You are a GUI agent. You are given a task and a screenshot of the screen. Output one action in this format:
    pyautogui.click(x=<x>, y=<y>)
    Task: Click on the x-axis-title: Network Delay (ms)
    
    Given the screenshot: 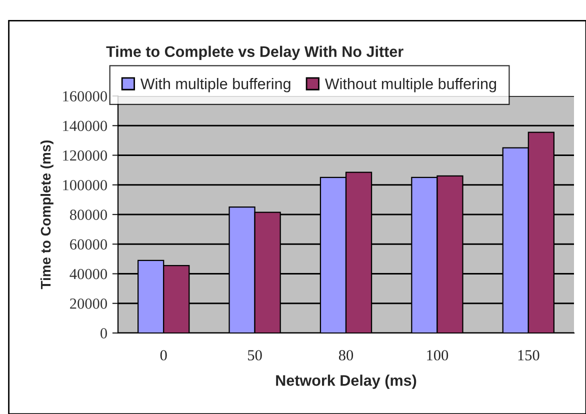 What is the action you would take?
    pyautogui.click(x=346, y=381)
    